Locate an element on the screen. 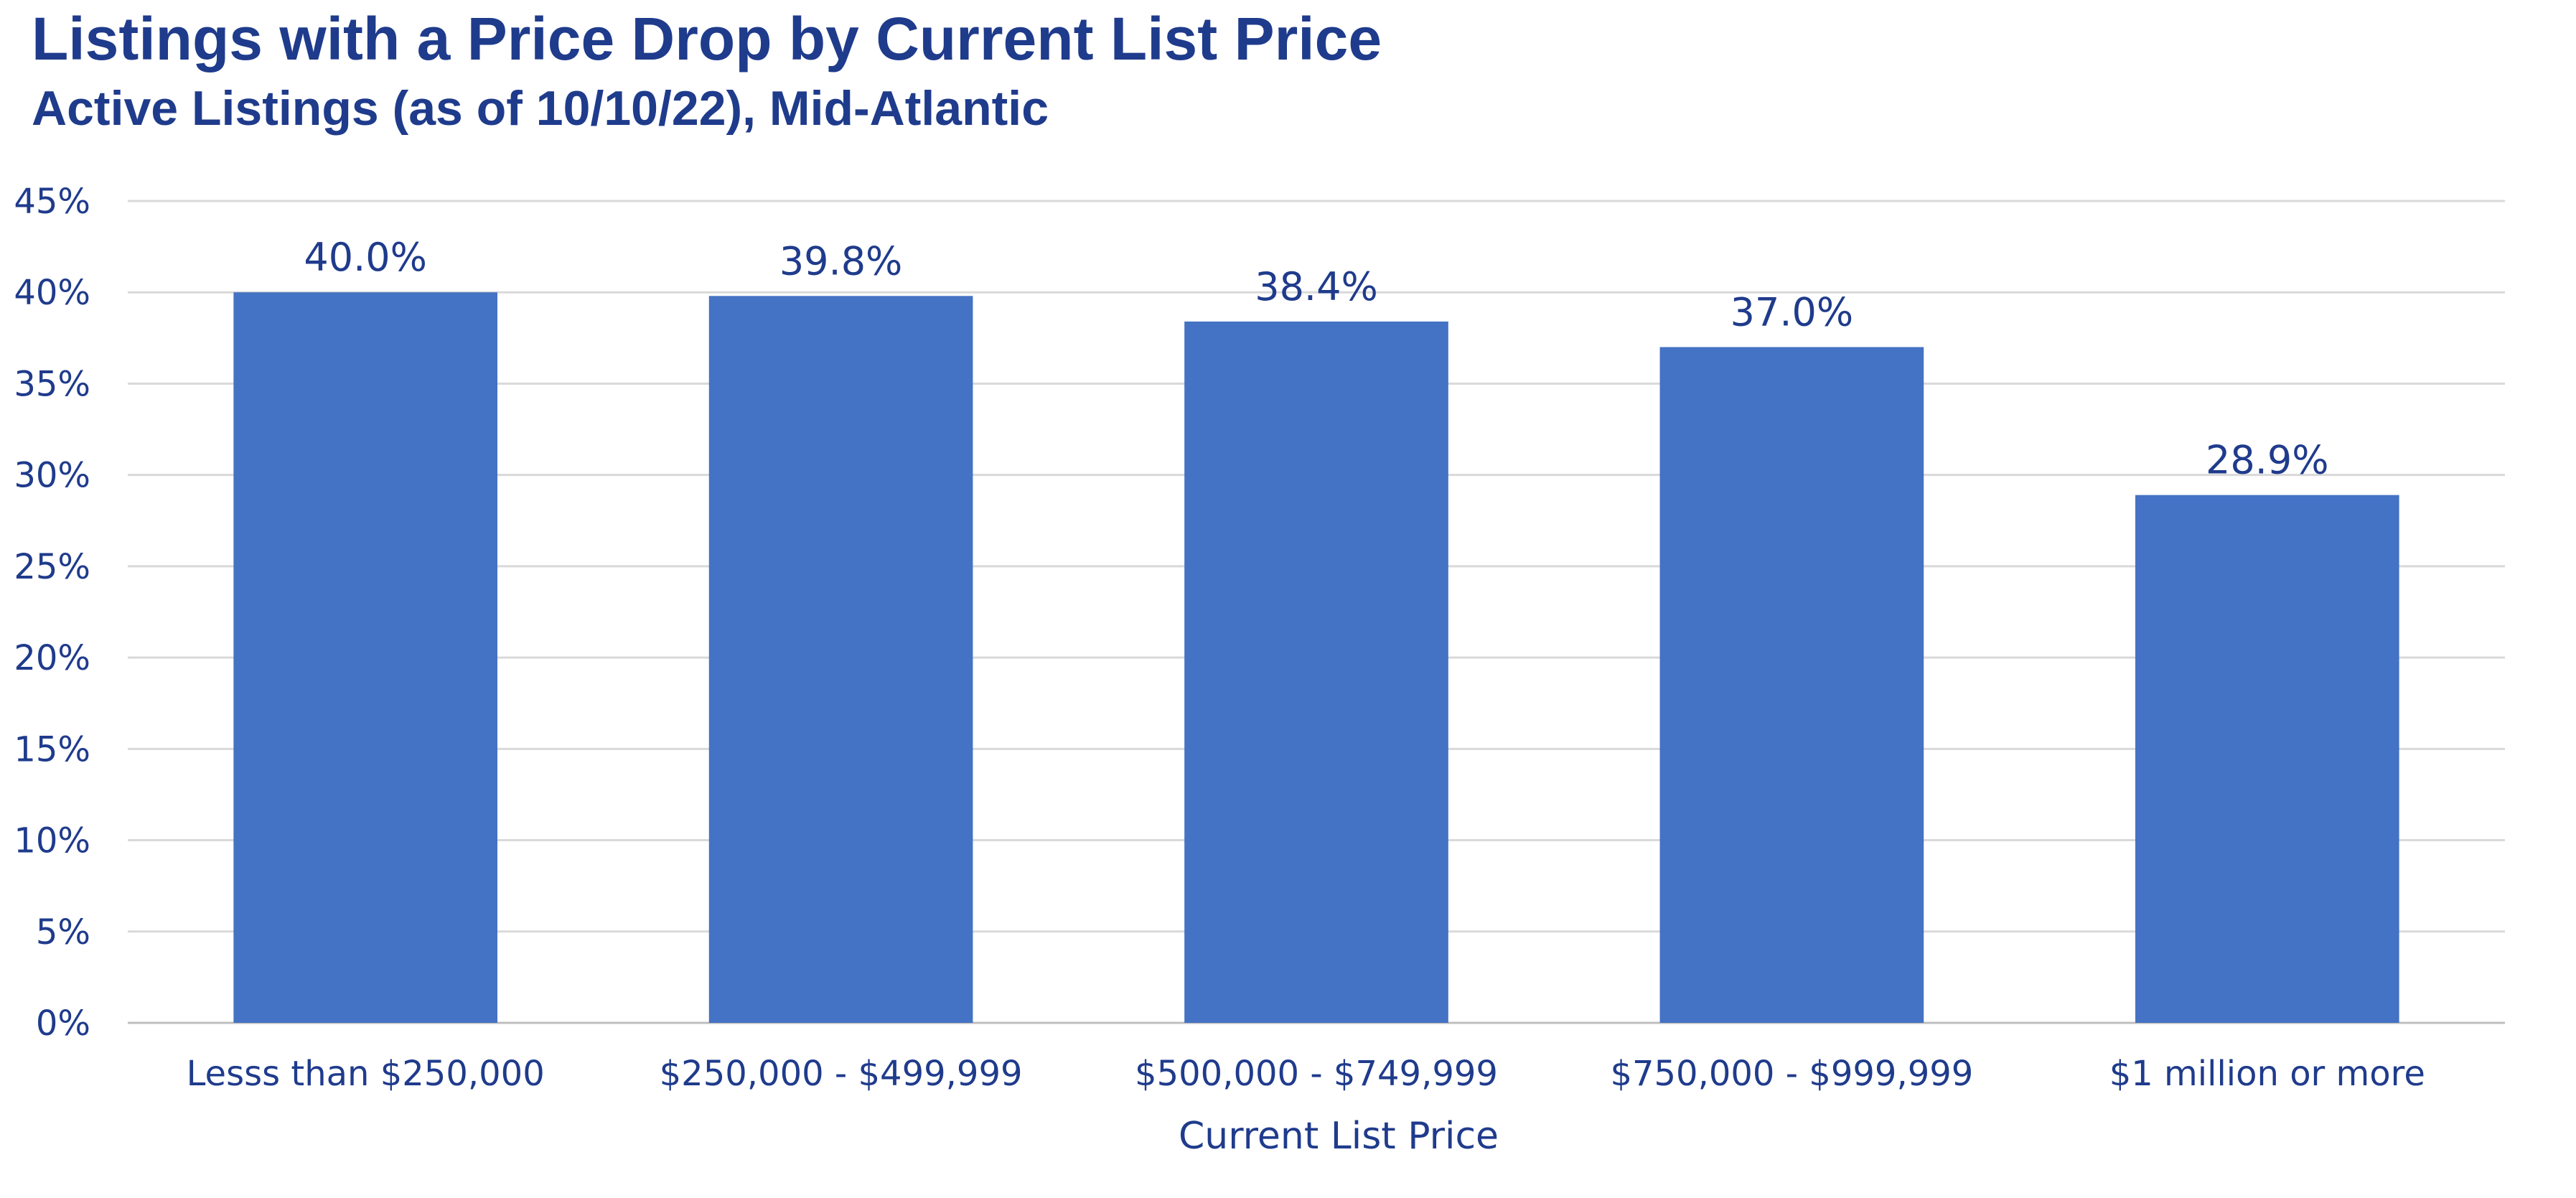  y-tick-label: 30% is located at coordinates (52, 476).